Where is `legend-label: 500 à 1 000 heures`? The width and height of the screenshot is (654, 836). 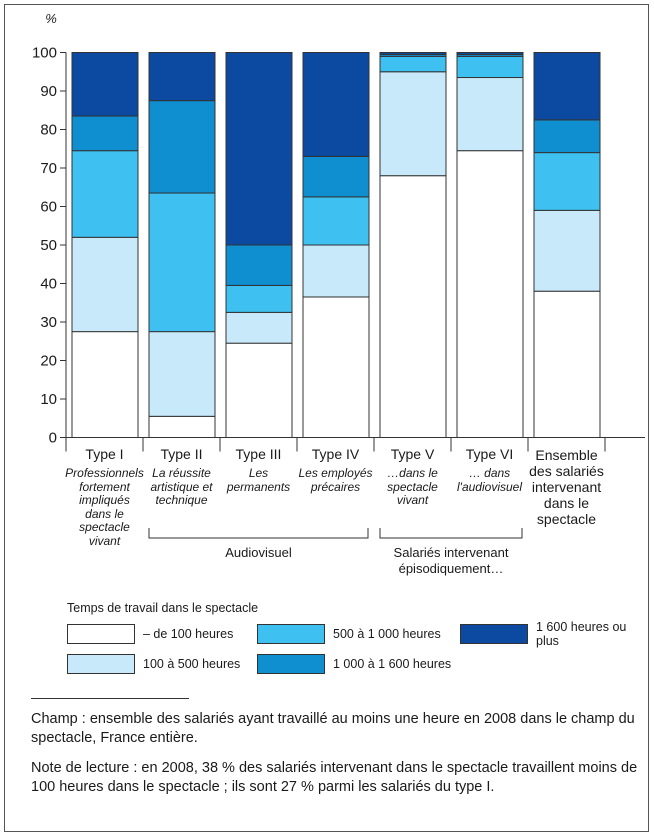 legend-label: 500 à 1 000 heures is located at coordinates (387, 634).